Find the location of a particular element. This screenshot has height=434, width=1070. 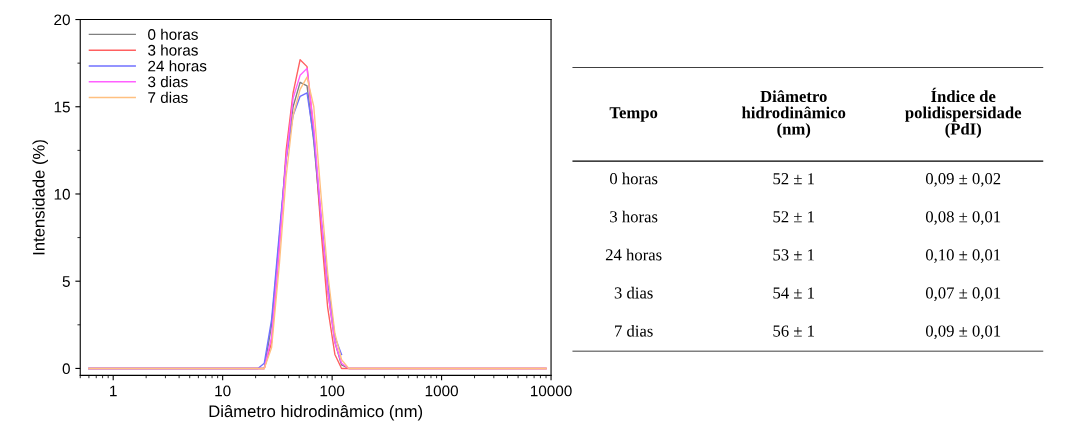

text: 3 dias is located at coordinates (633, 292).